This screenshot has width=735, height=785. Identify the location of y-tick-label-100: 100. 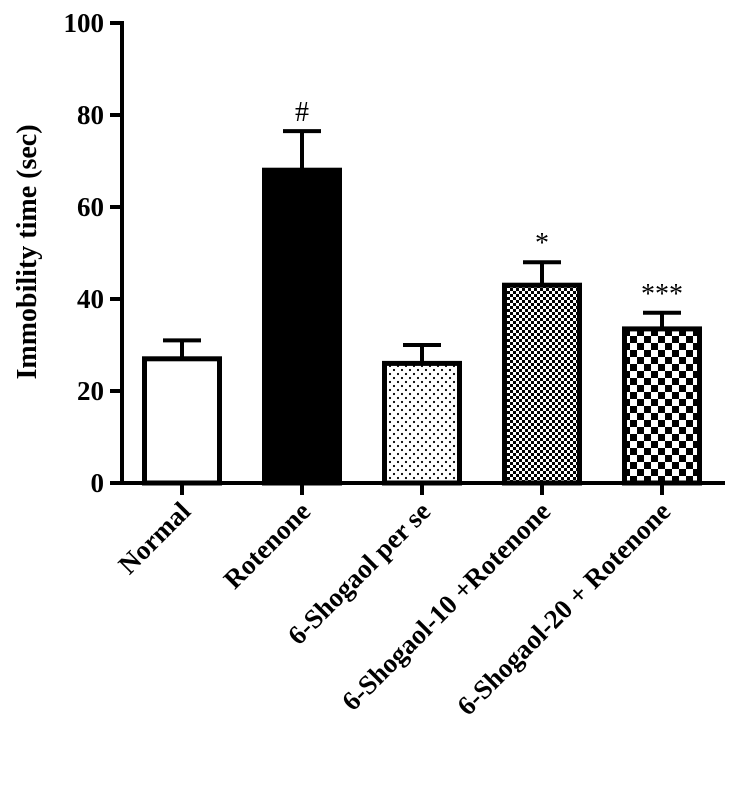
(84, 23).